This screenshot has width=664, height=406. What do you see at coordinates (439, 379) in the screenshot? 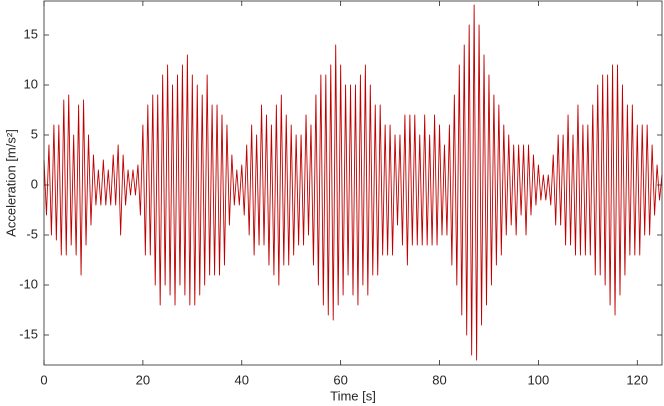
I see `x-tick-label: 80` at bounding box center [439, 379].